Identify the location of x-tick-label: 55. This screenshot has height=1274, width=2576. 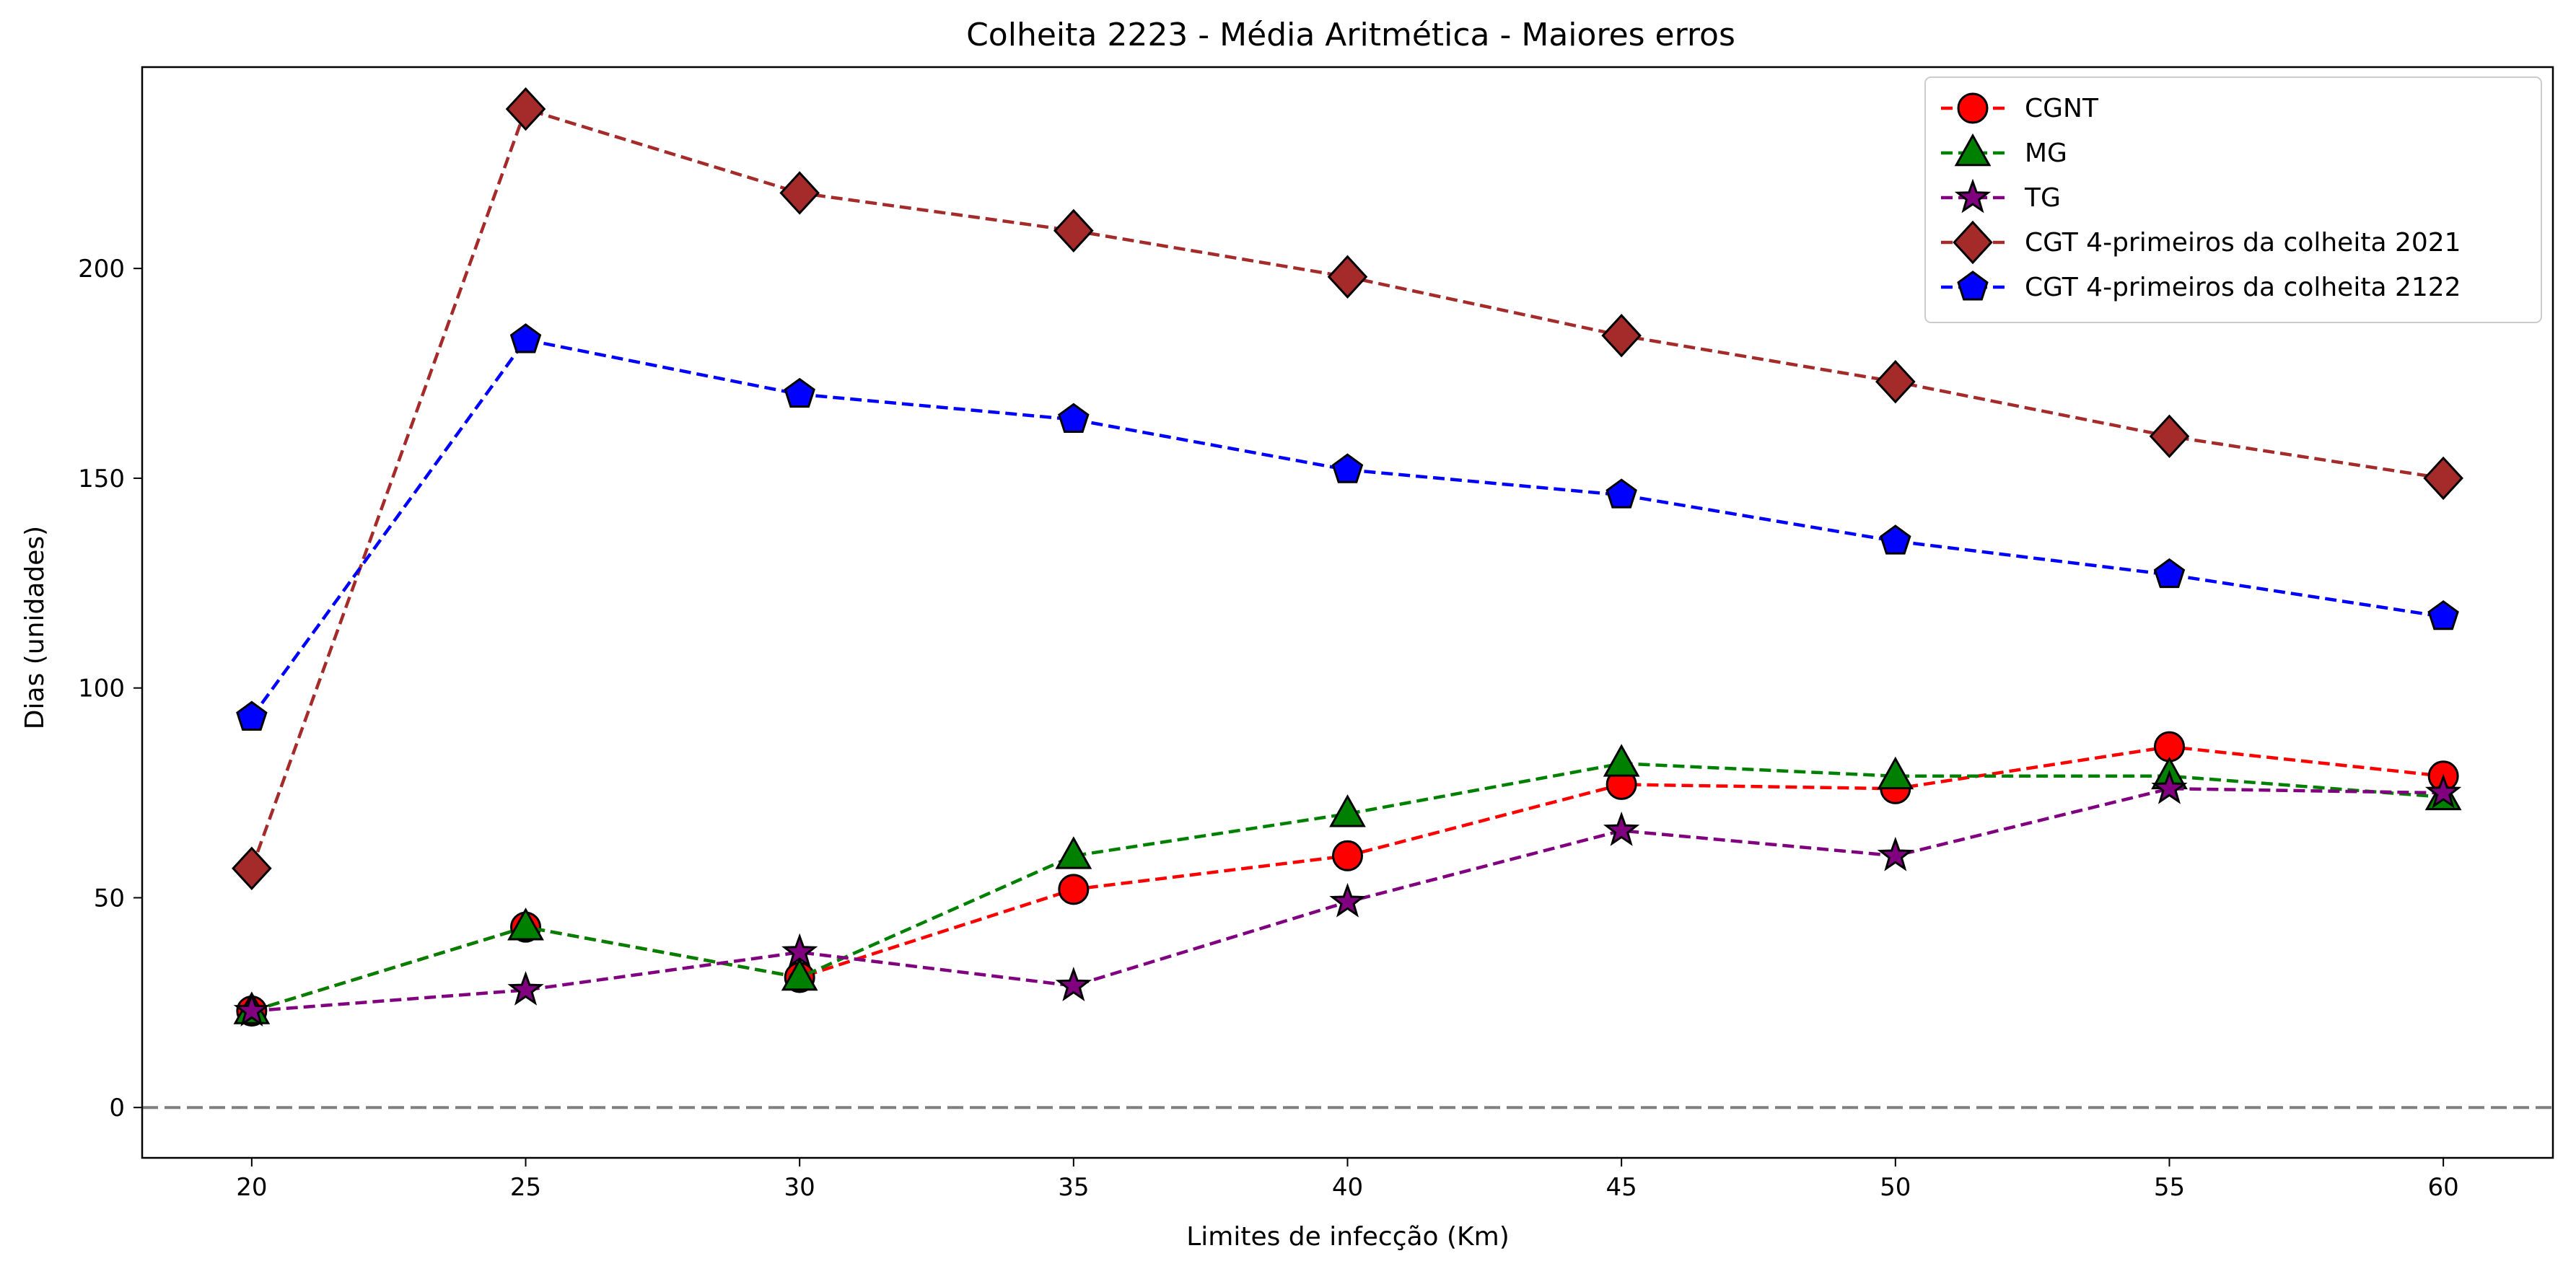
(2169, 1188).